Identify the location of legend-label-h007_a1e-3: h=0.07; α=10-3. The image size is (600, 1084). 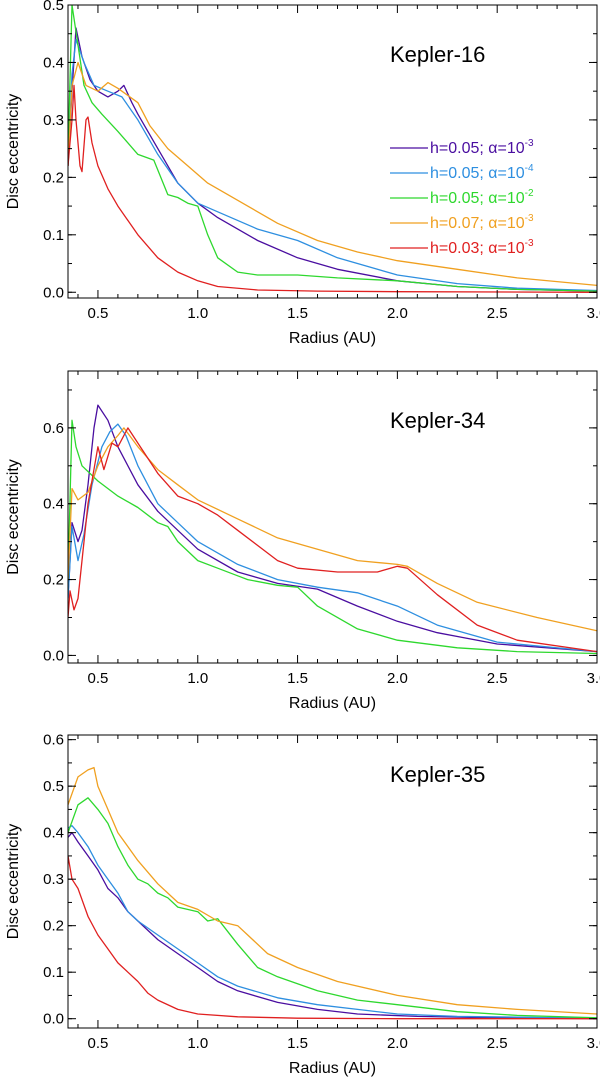
(482, 222).